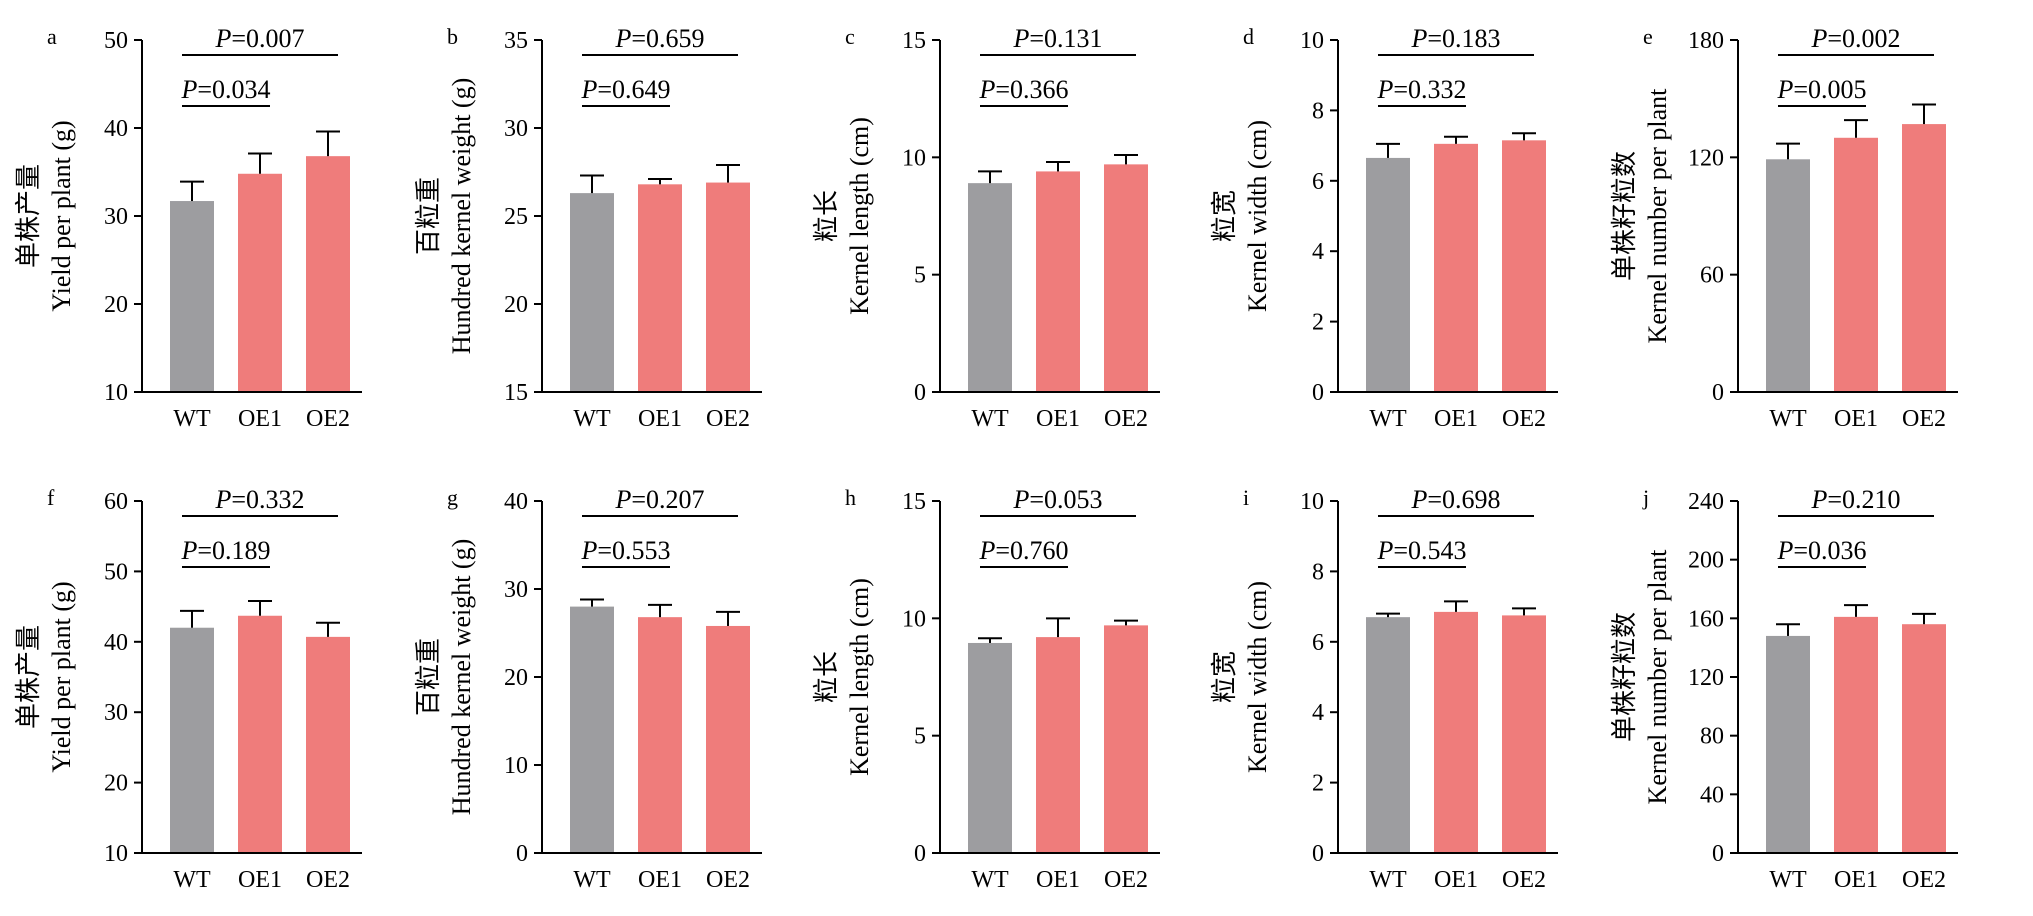 The width and height of the screenshot is (2033, 916). I want to click on p-value-label: P=0.207, so click(659, 499).